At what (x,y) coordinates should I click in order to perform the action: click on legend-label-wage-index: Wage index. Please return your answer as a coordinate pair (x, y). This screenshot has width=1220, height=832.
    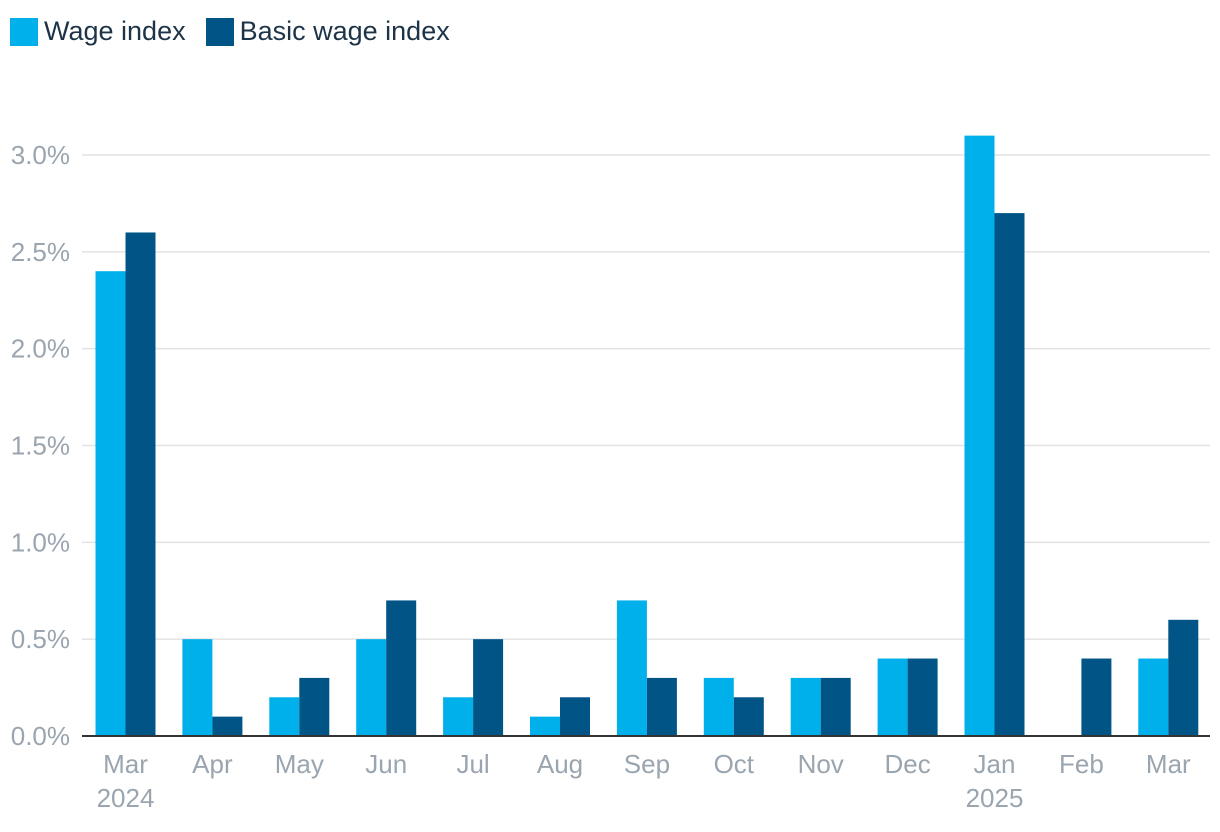
    Looking at the image, I should click on (115, 31).